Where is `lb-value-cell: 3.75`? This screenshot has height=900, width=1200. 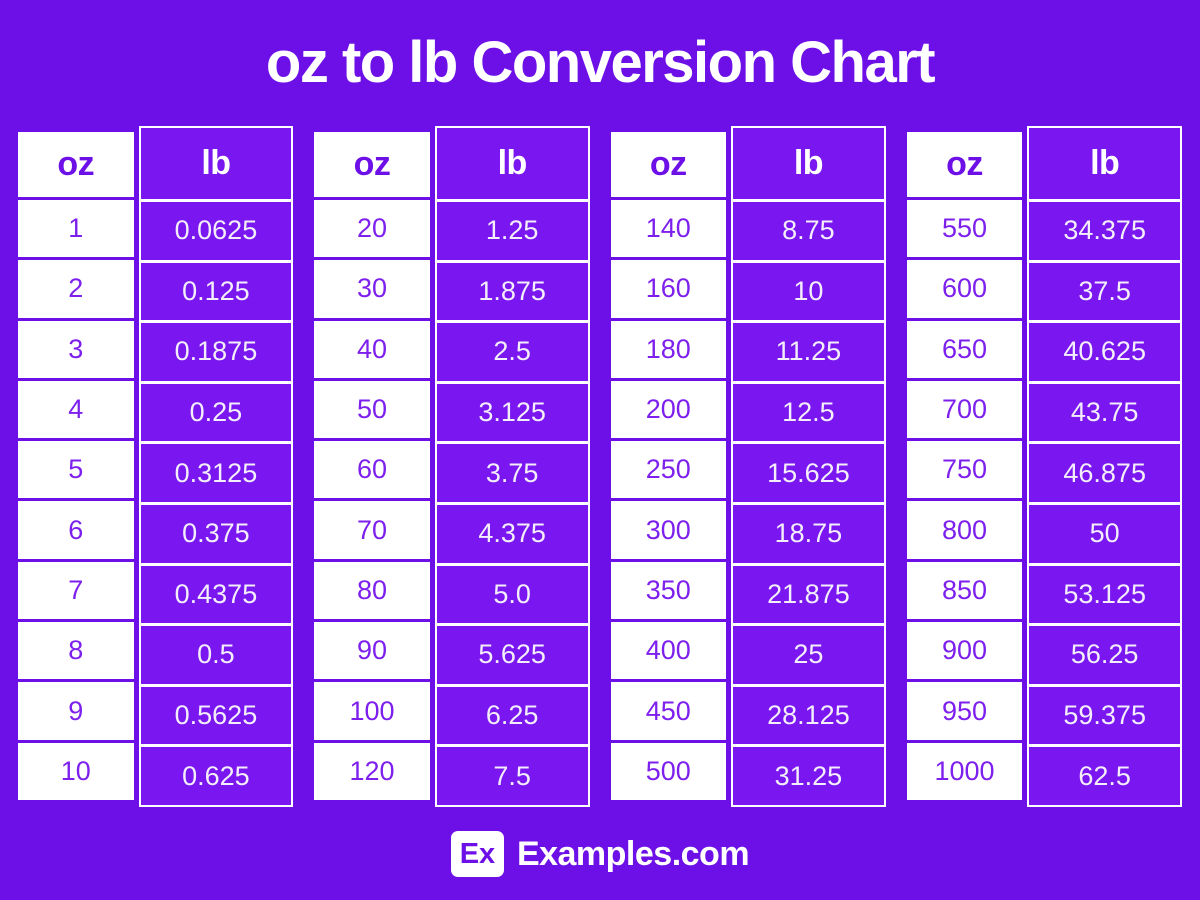 lb-value-cell: 3.75 is located at coordinates (512, 474).